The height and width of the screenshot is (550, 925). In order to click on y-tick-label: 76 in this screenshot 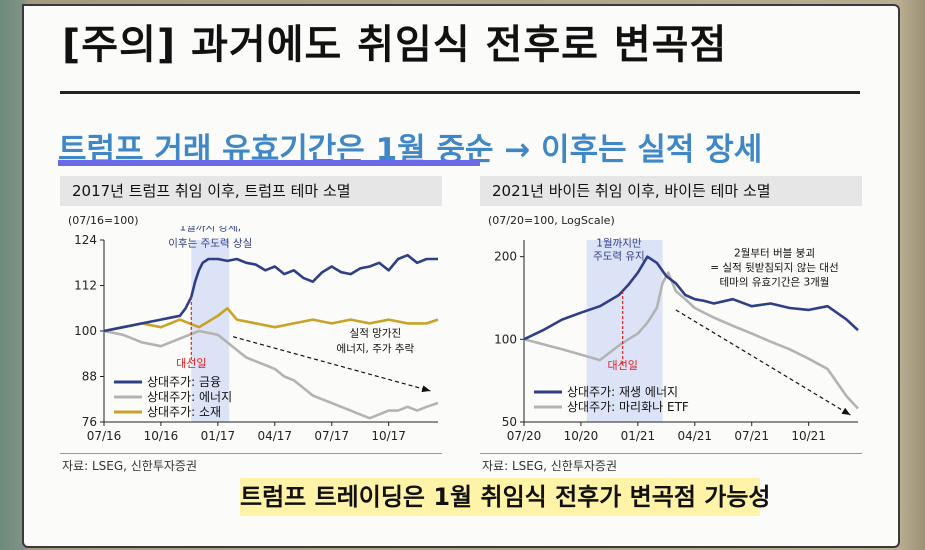, I will do `click(89, 422)`.